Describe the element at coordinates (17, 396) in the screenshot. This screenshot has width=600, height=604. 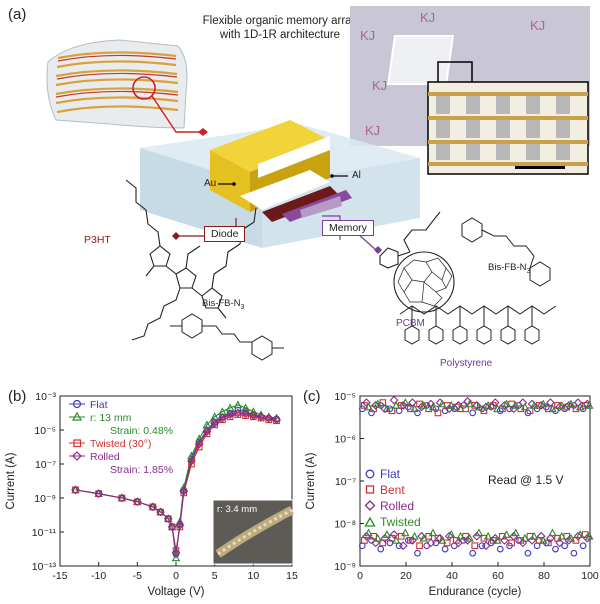
I see `panel-b-label: (b)` at that location.